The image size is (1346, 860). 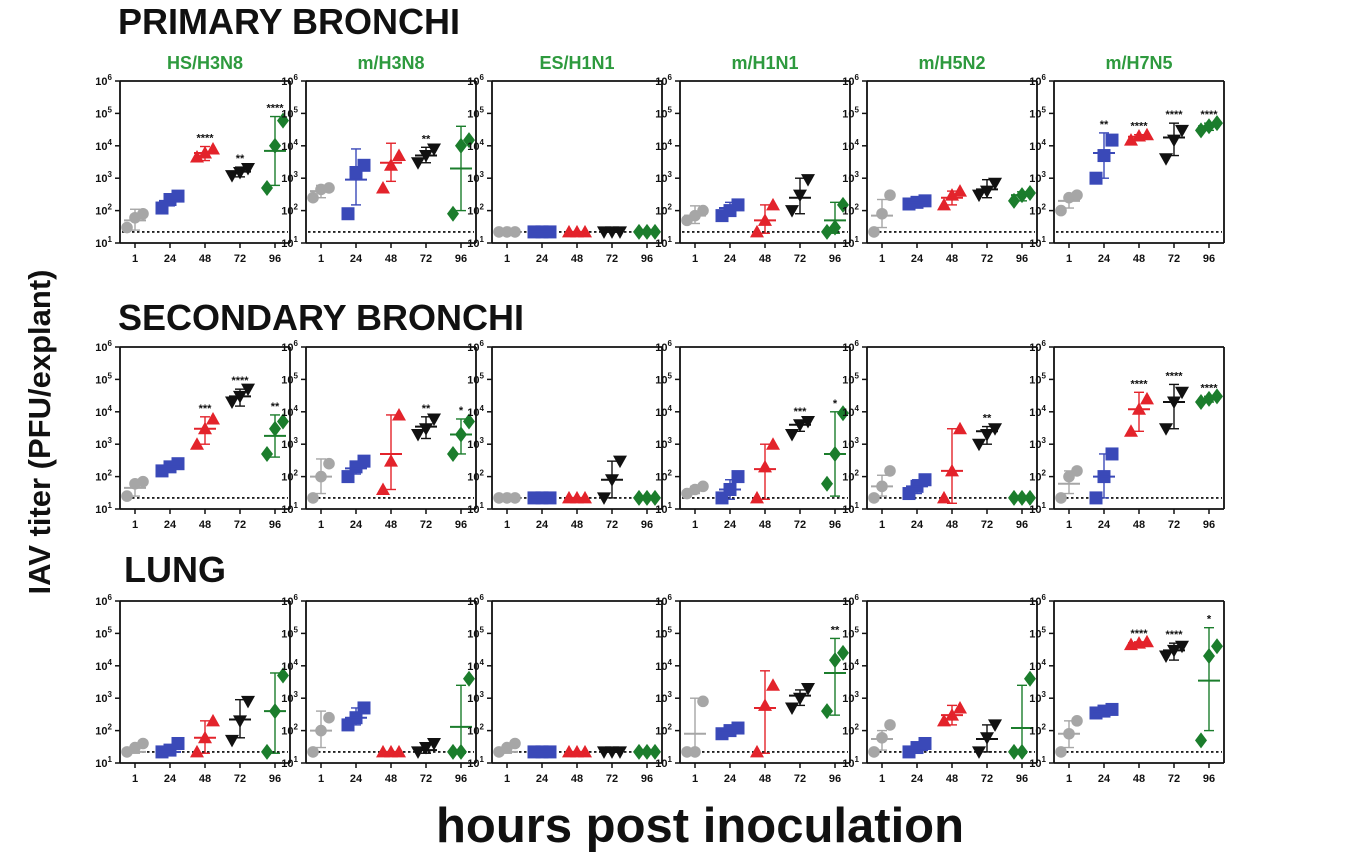 I want to click on panel-title: m/H7N5, so click(x=1138, y=63).